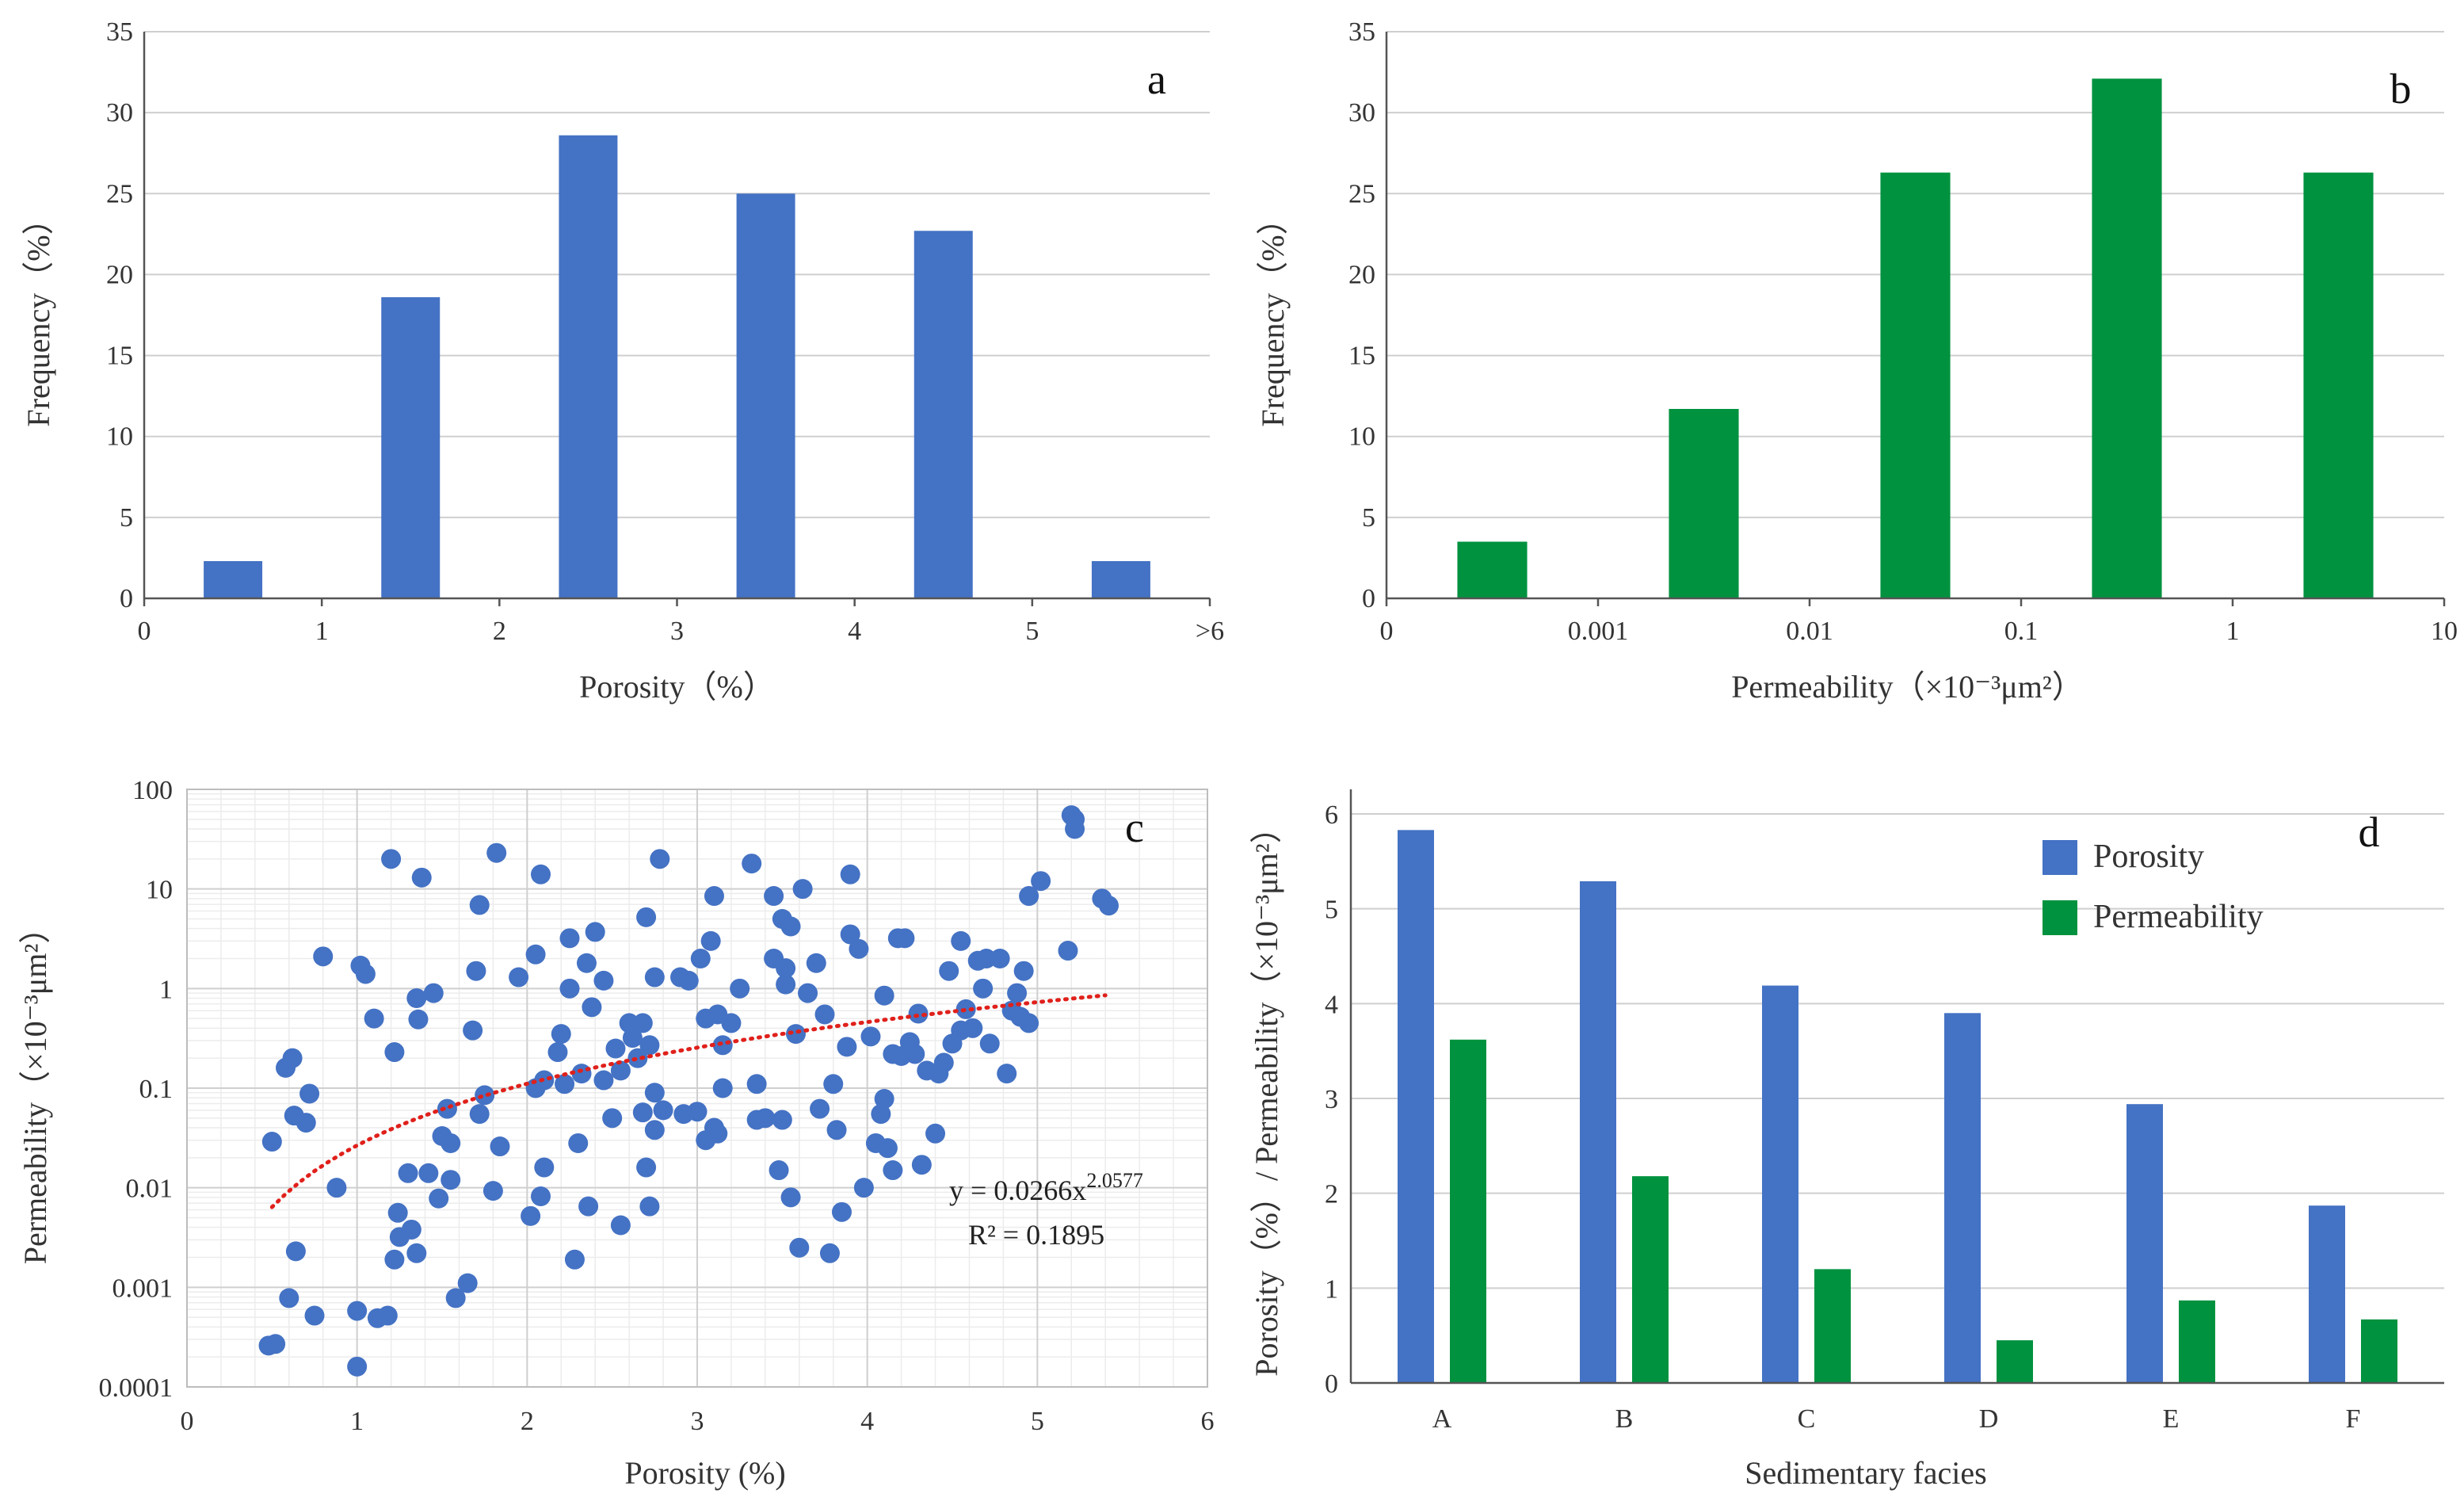 This screenshot has width=2464, height=1505. Describe the element at coordinates (166, 990) in the screenshot. I see `panel-c-ytick-label: 1` at that location.